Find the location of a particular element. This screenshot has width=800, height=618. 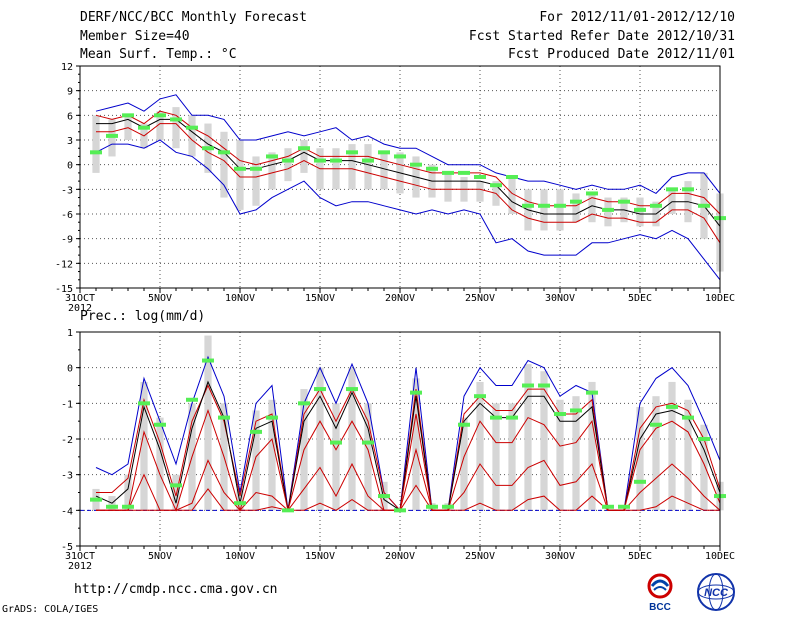

prec-xtick-label: 15NOV is located at coordinates (320, 556).